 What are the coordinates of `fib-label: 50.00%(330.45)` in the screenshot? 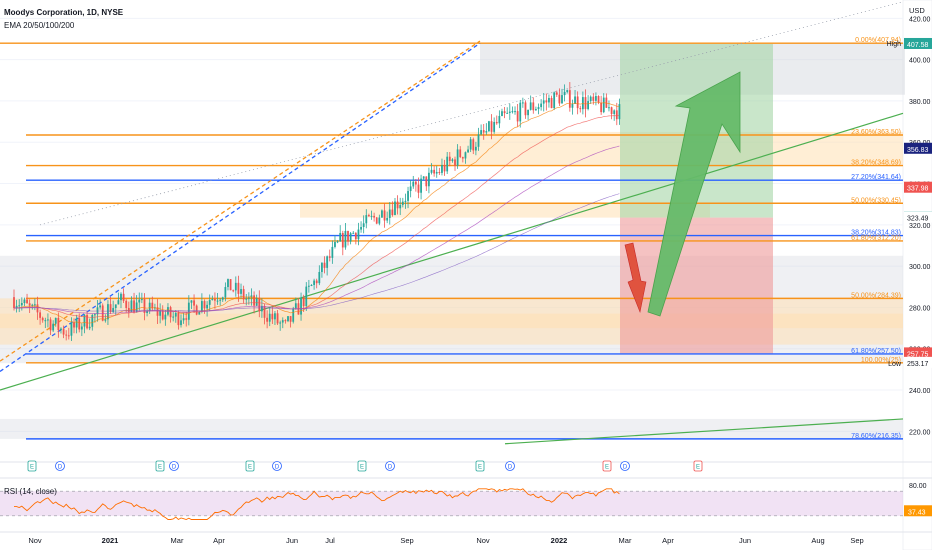 It's located at (876, 200).